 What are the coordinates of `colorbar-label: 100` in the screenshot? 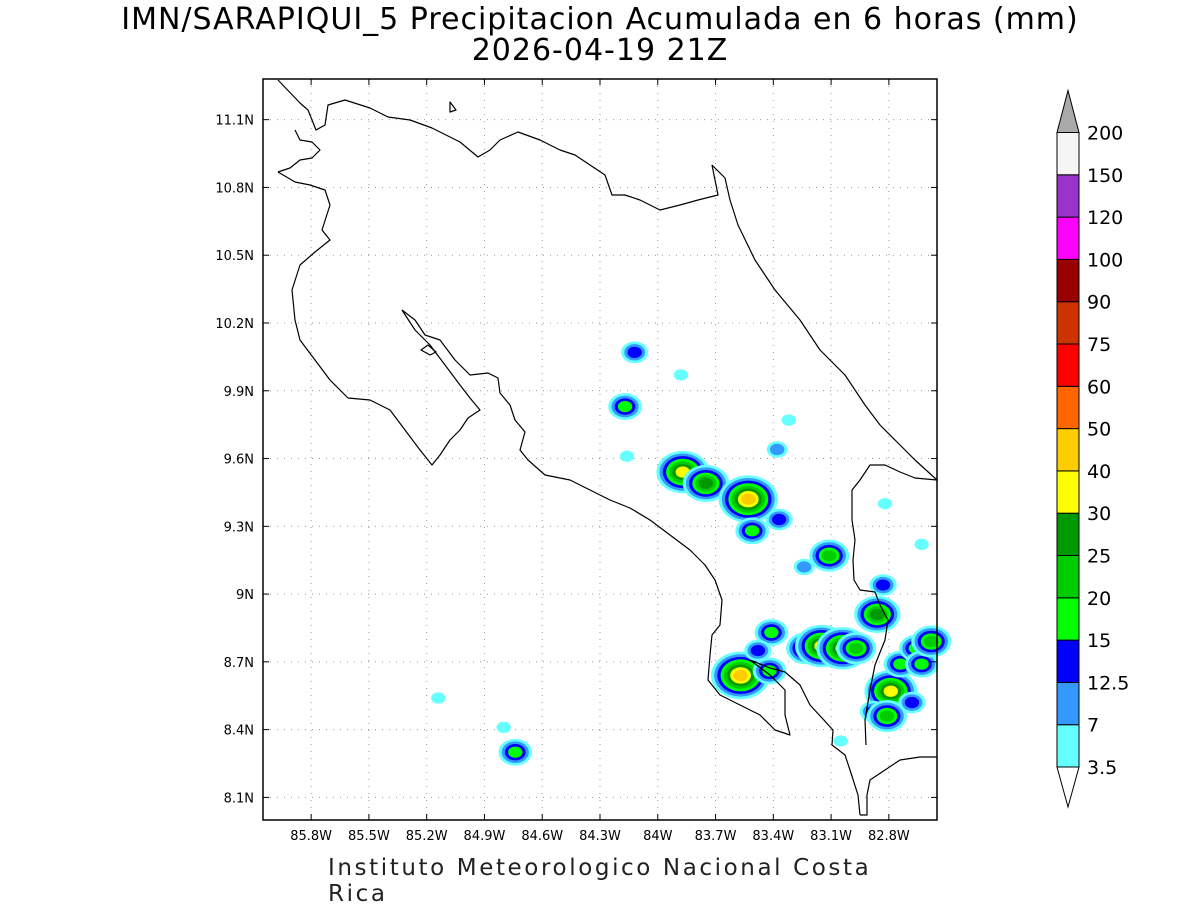 It's located at (1105, 260).